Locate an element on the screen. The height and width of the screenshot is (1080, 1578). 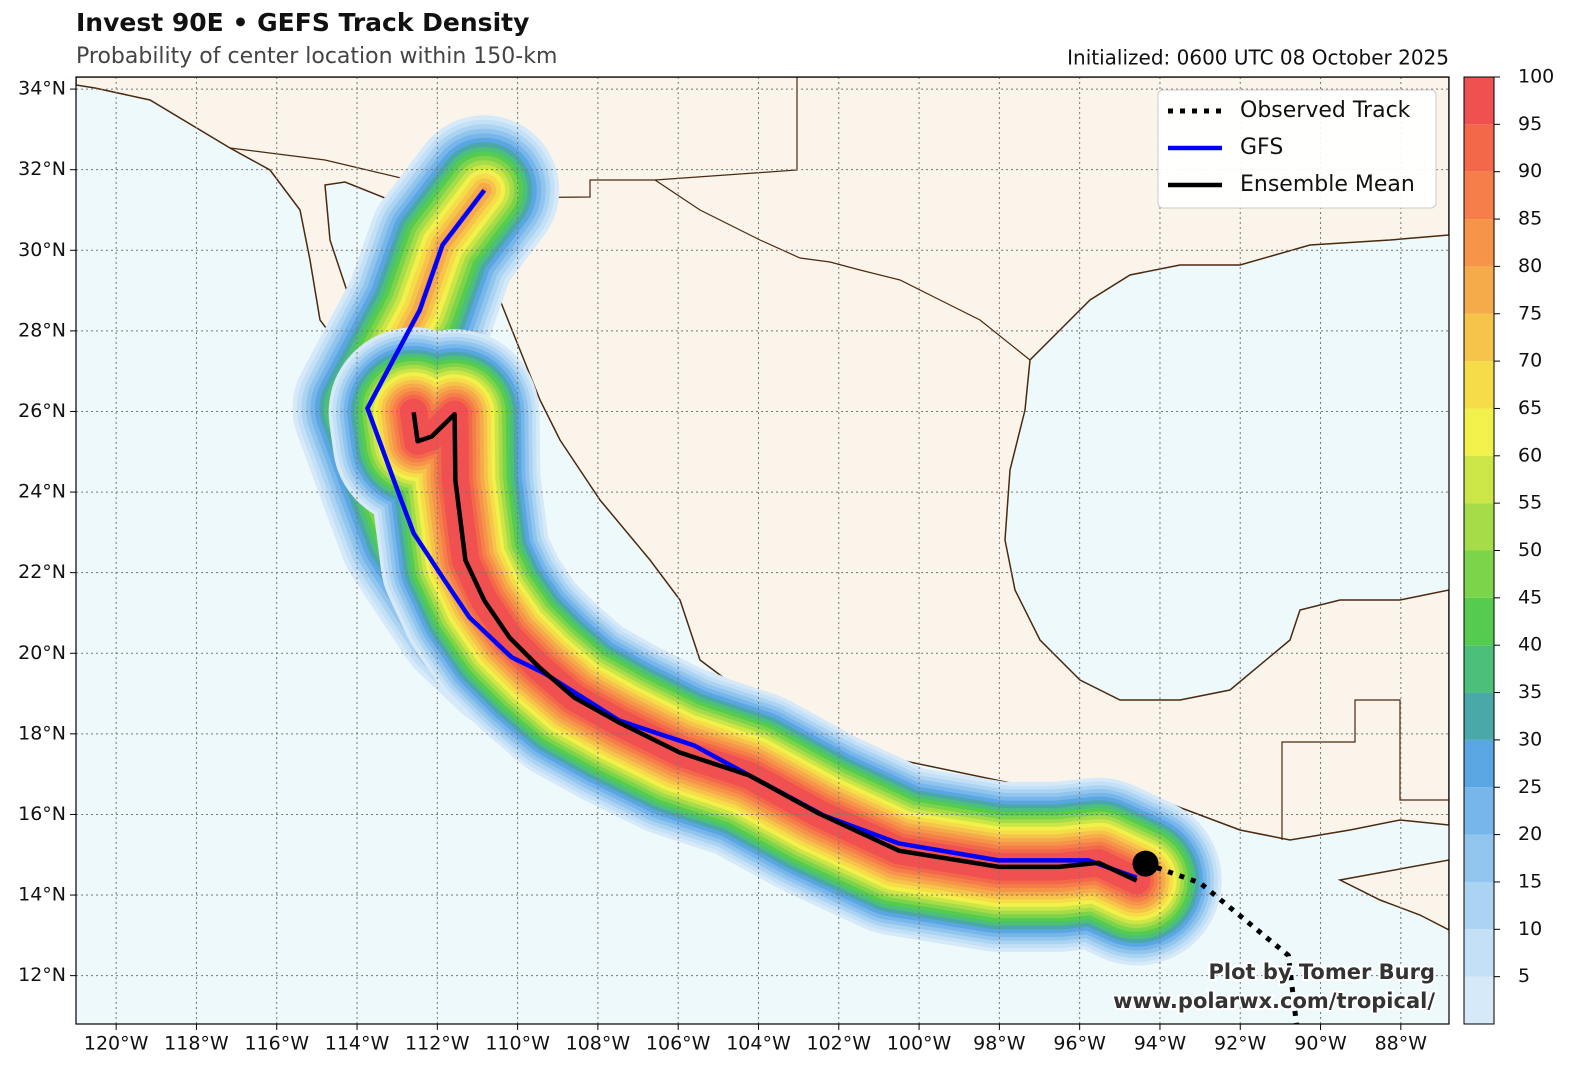
credit: Plot by Tomer Burg is located at coordinates (1322, 972).